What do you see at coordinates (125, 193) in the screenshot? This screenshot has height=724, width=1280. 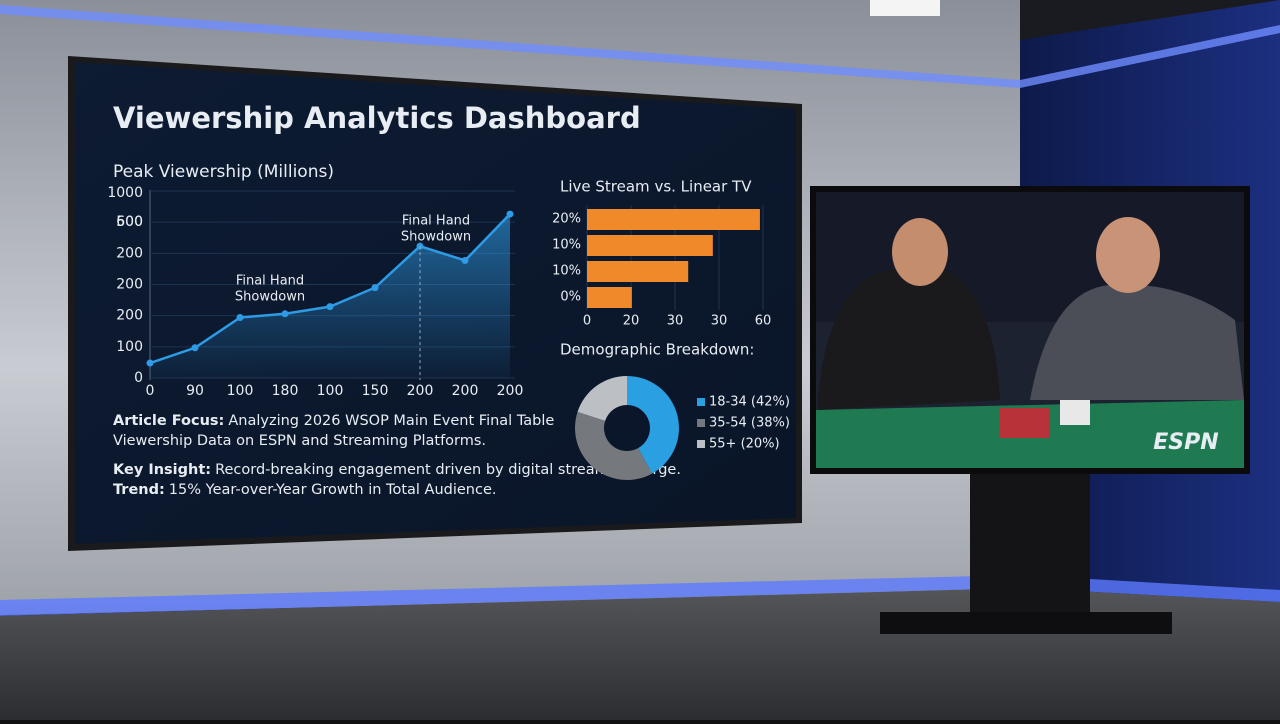 I see `axis-top-label: 1000` at bounding box center [125, 193].